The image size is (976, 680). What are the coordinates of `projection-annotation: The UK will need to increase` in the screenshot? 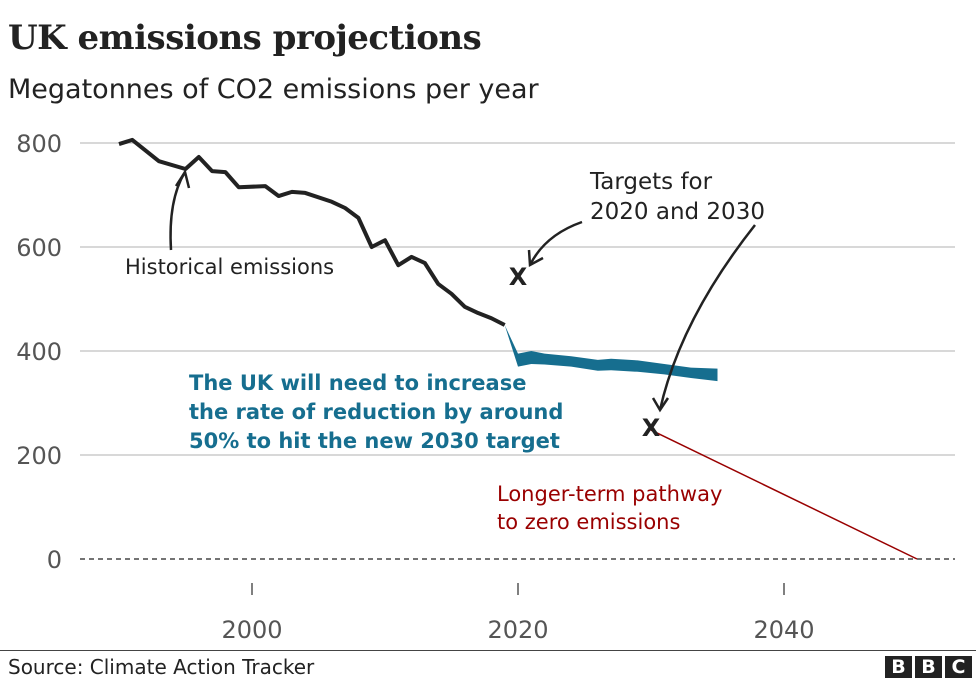 It's located at (357, 383).